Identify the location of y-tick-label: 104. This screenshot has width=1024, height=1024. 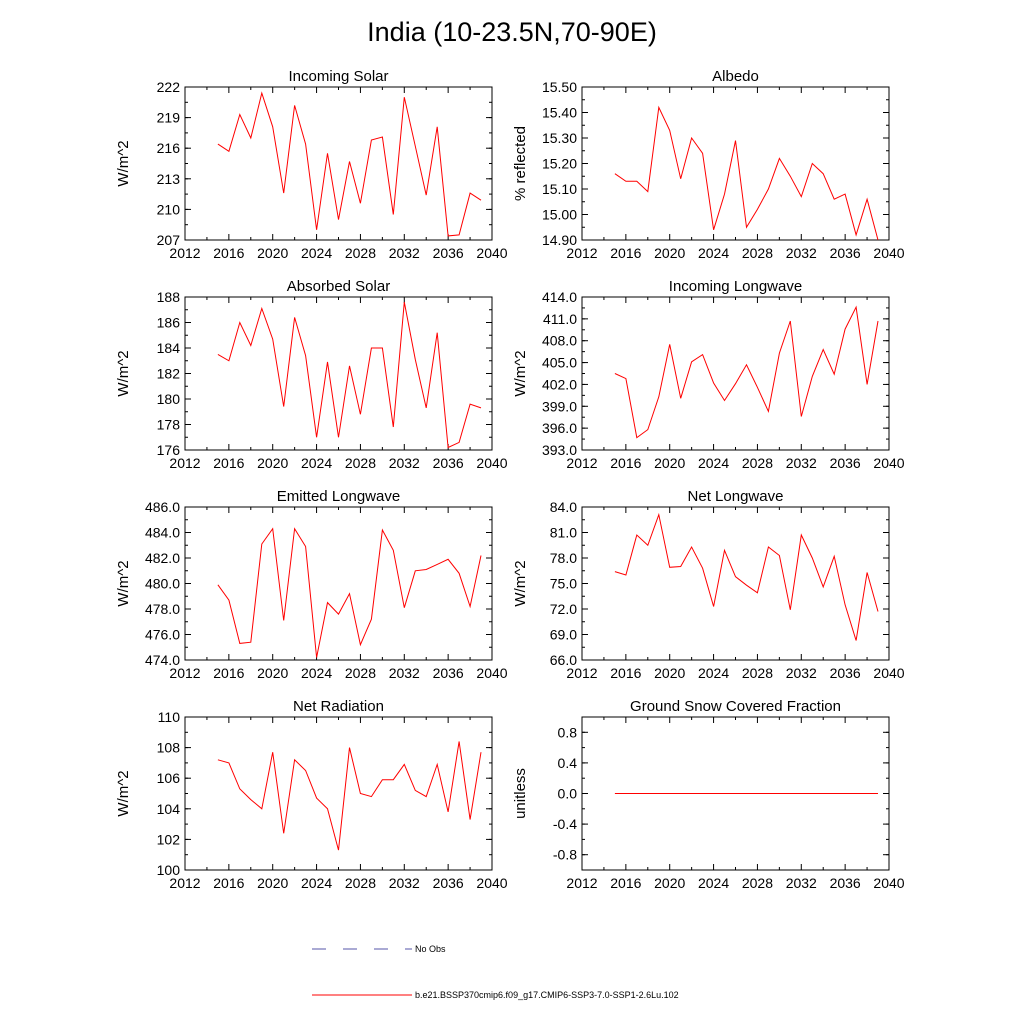
(169, 809).